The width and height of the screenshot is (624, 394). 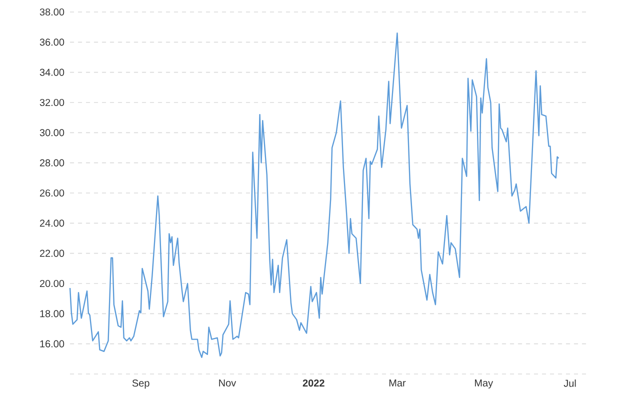 I want to click on y-tick-label: 30.00, so click(x=52, y=132).